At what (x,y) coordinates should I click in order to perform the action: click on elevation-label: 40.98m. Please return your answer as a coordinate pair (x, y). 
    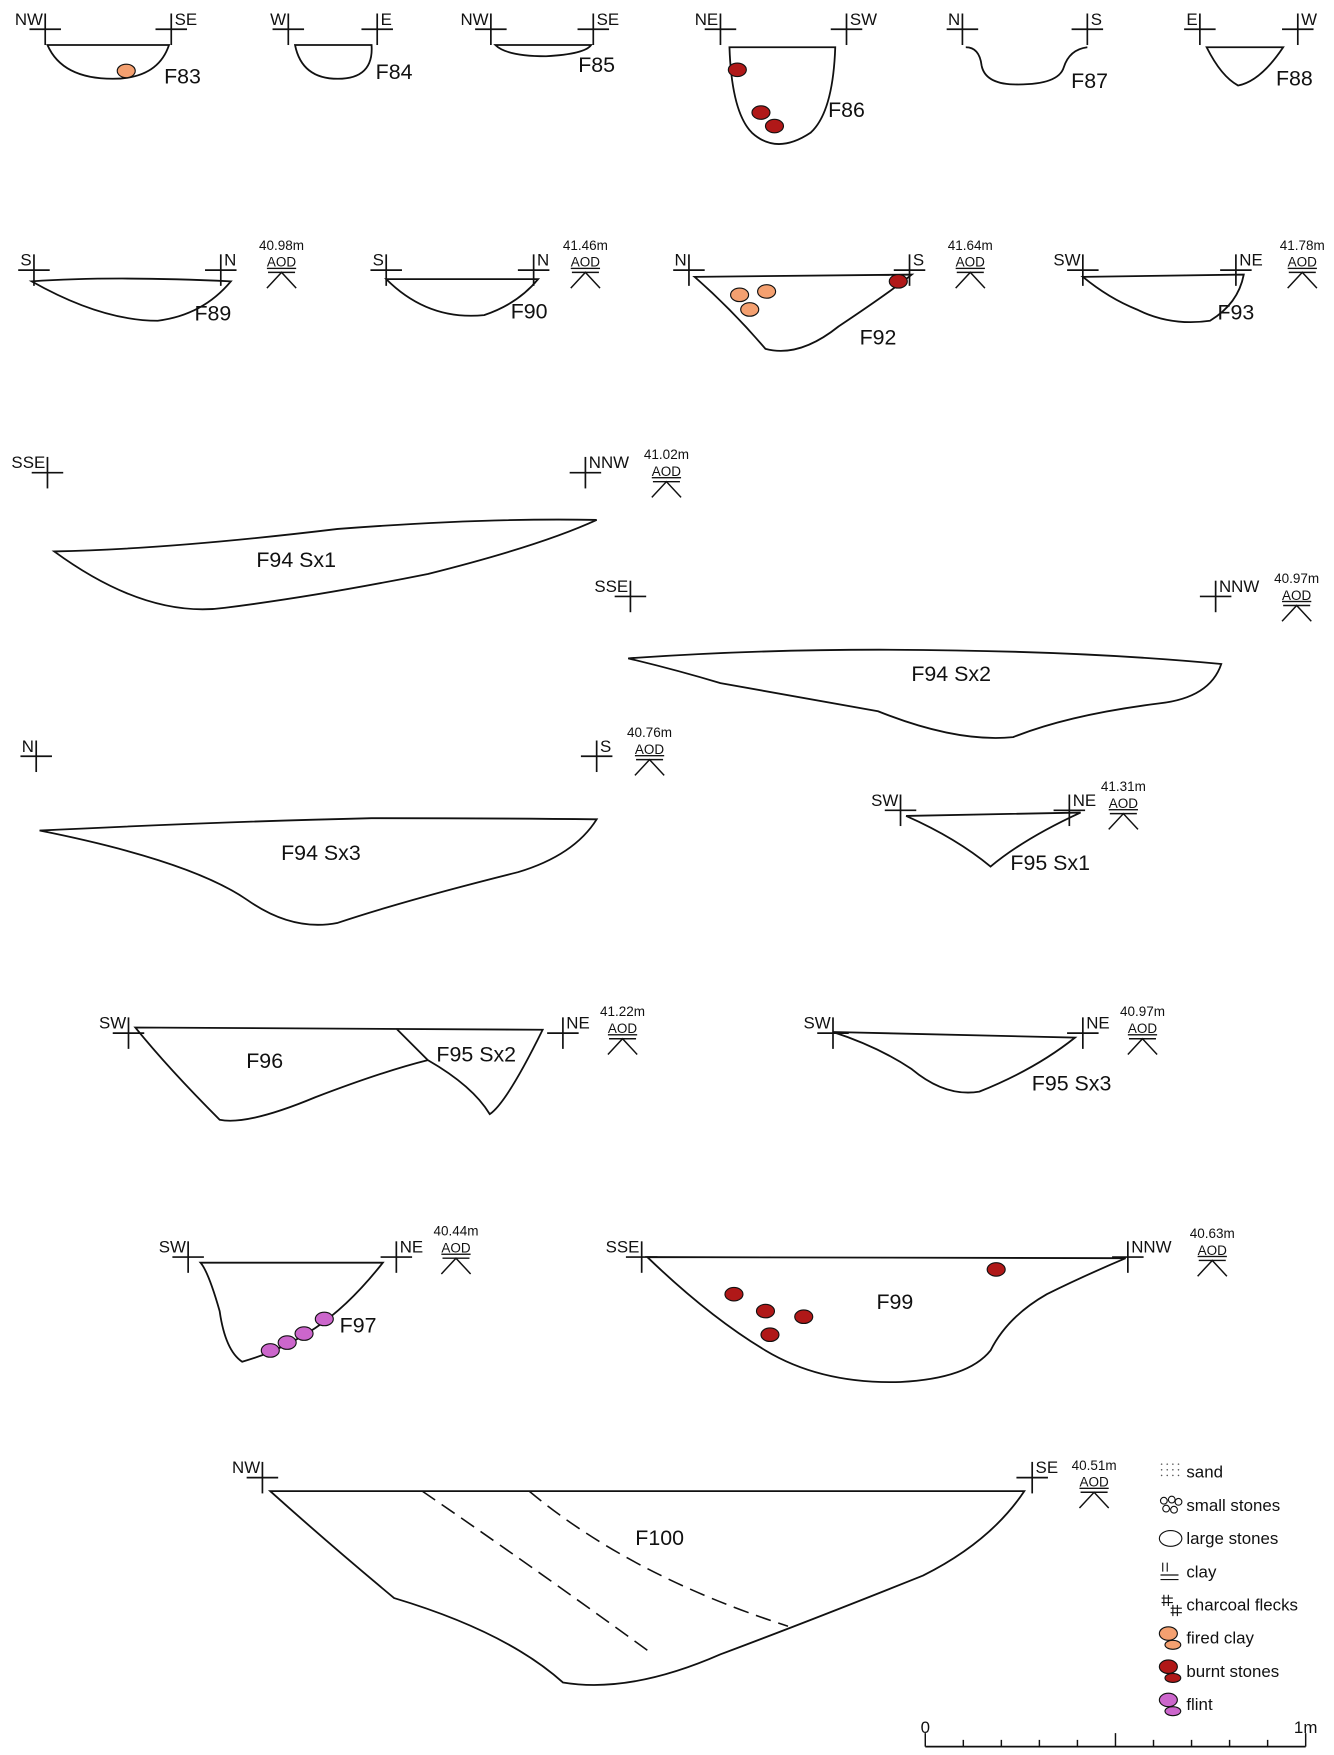
    Looking at the image, I should click on (281, 245).